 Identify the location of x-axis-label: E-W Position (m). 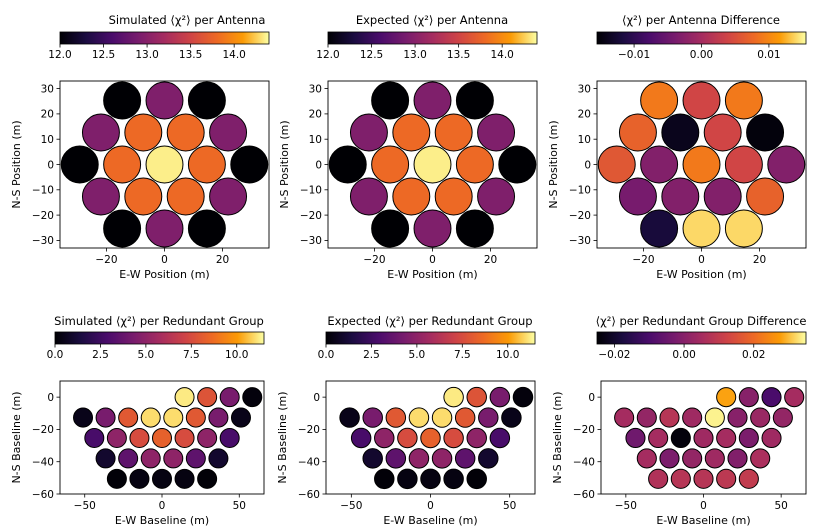
(164, 274).